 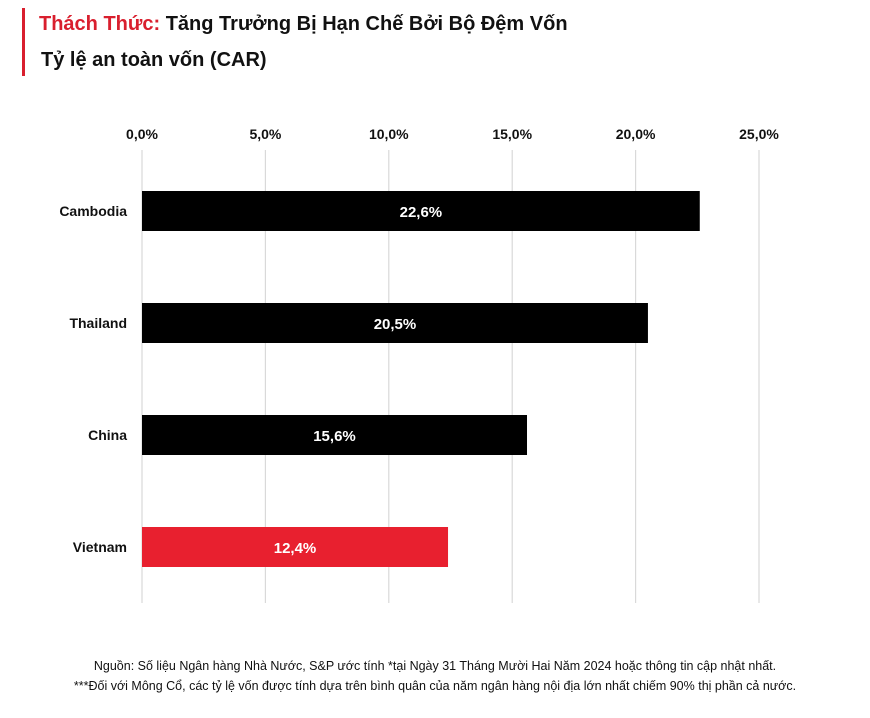 I want to click on title-main: Tăng Trưởng Bị Hạn Chế Bởi Bộ Đệm Vốn, so click(x=366, y=24).